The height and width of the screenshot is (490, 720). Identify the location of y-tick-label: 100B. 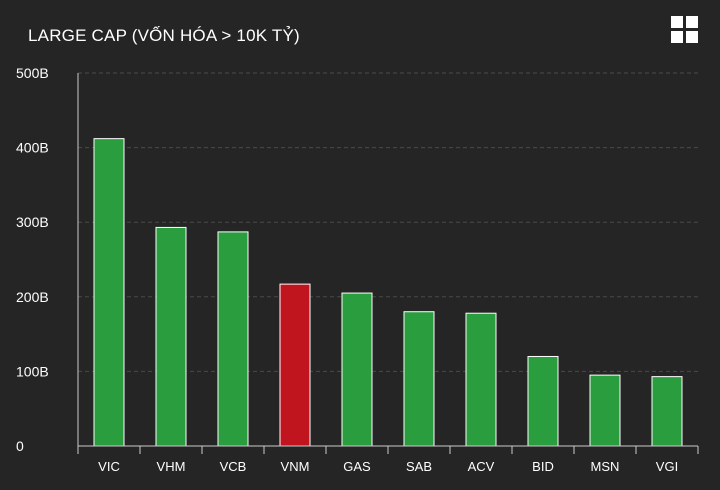
(32, 371).